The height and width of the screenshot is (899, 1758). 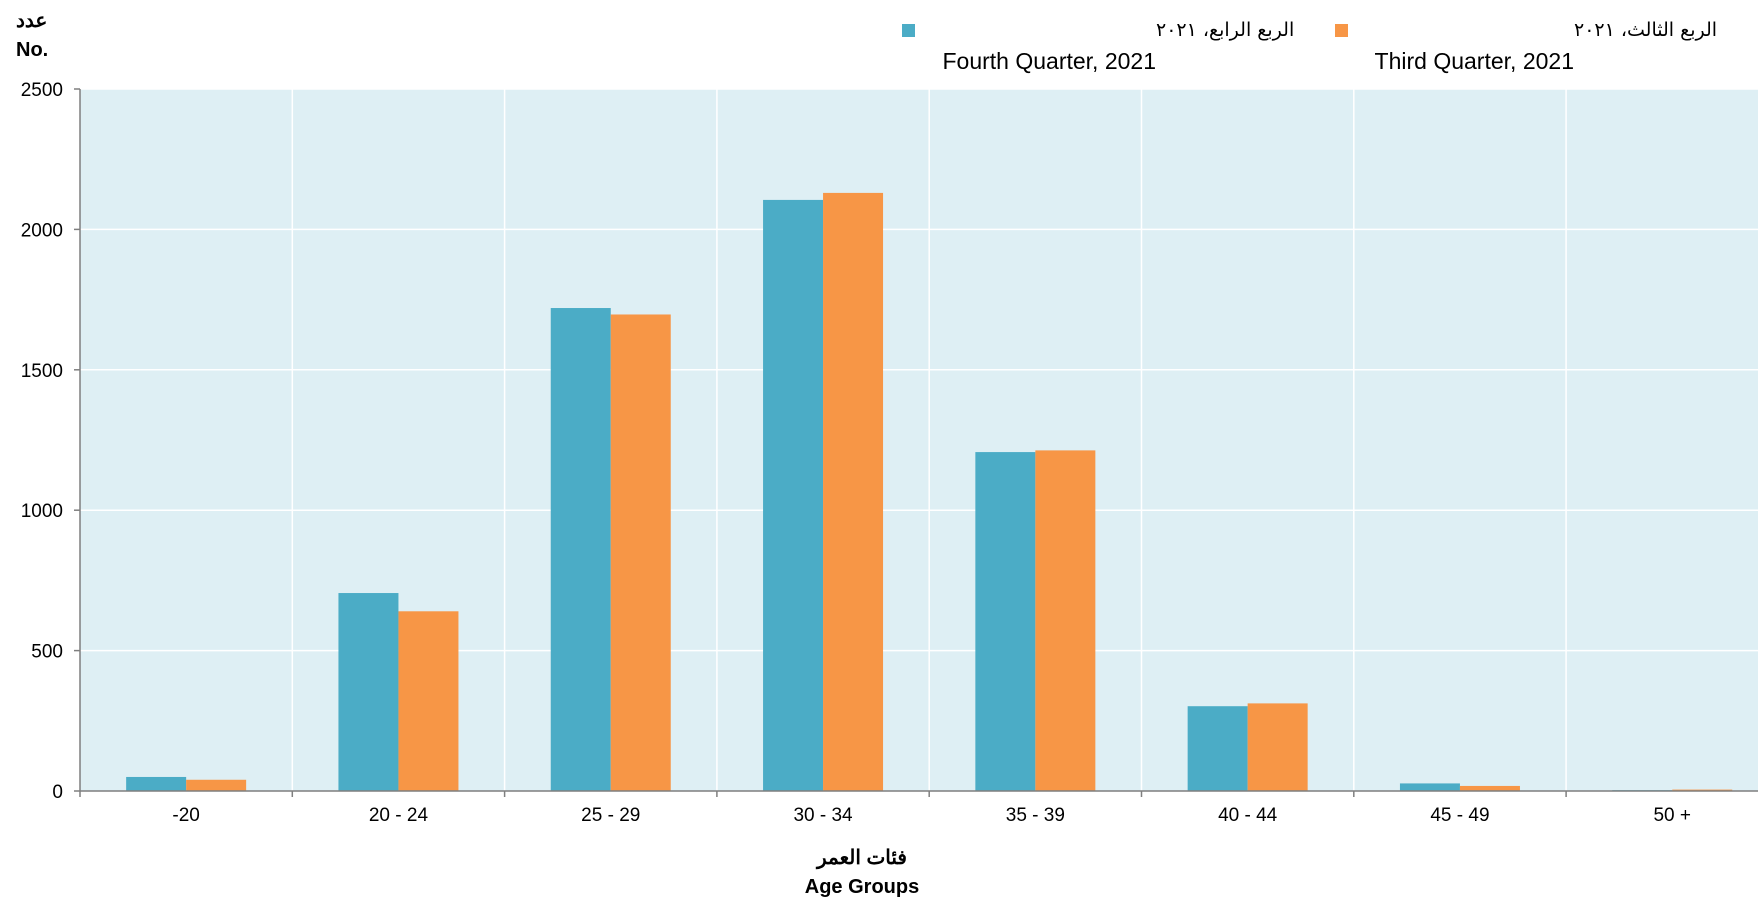 I want to click on y-tick-labels: 0 500 1000 1500 2000 2500, so click(x=42, y=441).